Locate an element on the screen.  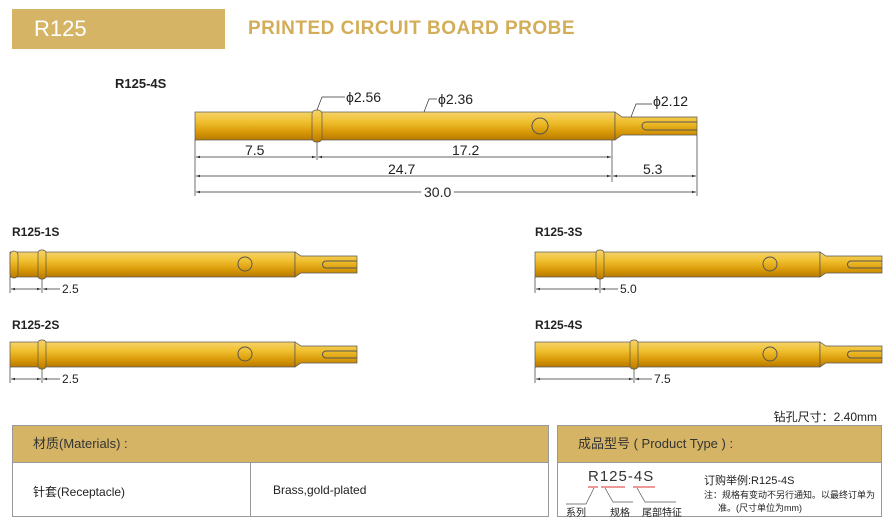
product-type-header: 成品型号 ( Product Type ) : is located at coordinates (719, 444).